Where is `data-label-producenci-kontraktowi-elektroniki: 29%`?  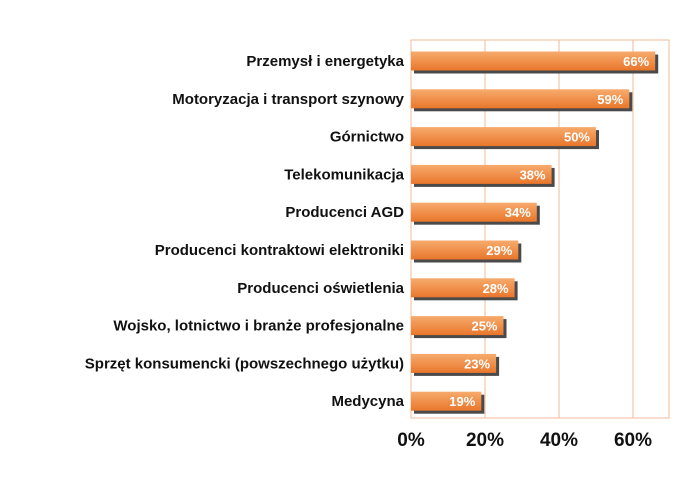
data-label-producenci-kontraktowi-elektroniki: 29% is located at coordinates (499, 250).